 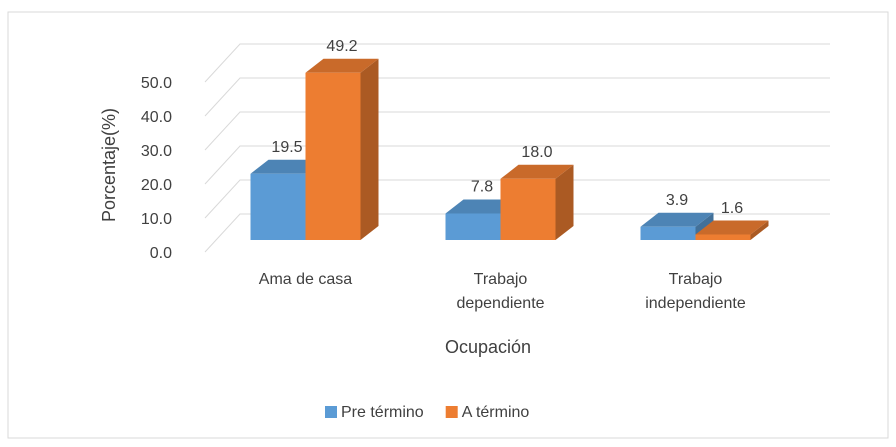 What do you see at coordinates (695, 291) in the screenshot?
I see `x-tick-label: Trabajo independiente` at bounding box center [695, 291].